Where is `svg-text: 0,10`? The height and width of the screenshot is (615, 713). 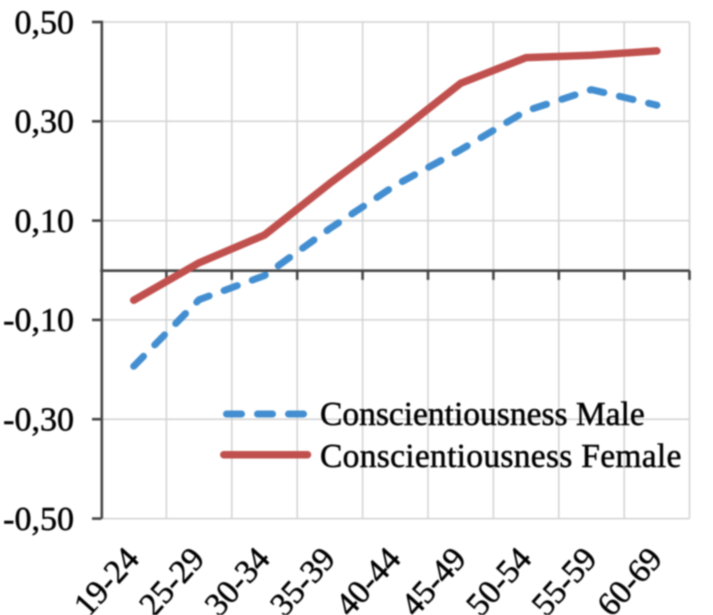
svg-text: 0,10 is located at coordinates (45, 221).